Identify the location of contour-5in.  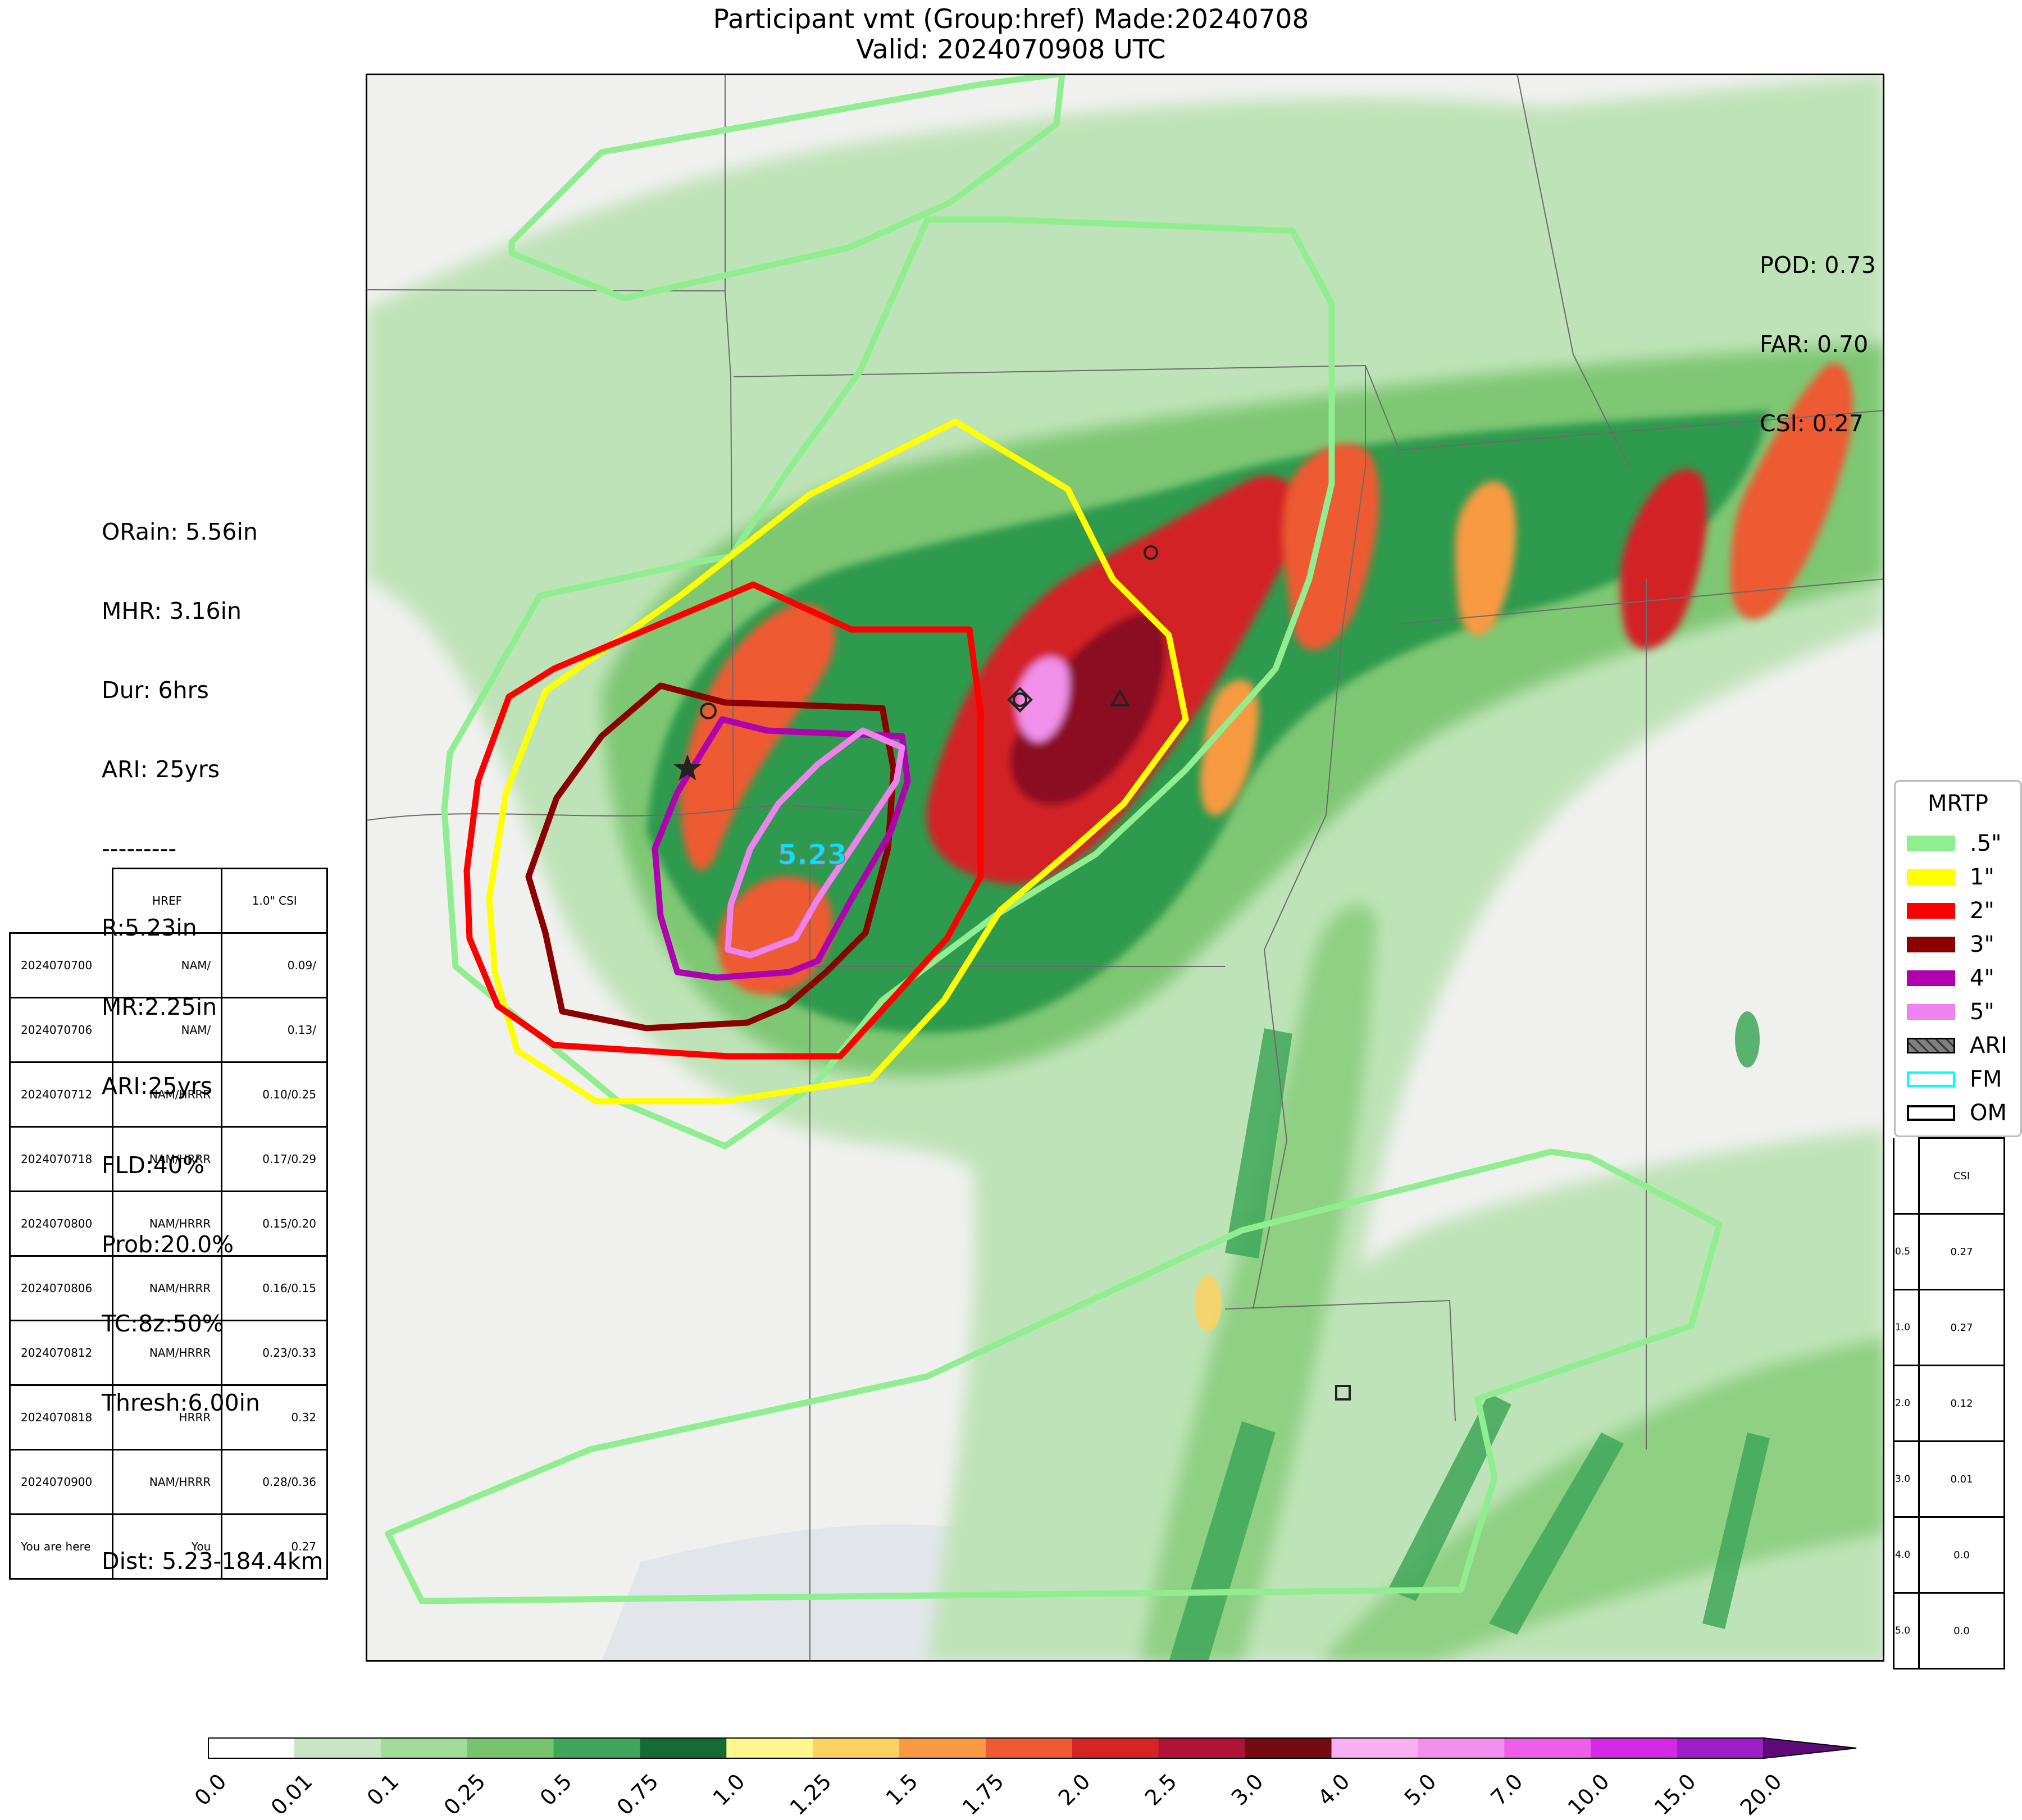
(815, 843).